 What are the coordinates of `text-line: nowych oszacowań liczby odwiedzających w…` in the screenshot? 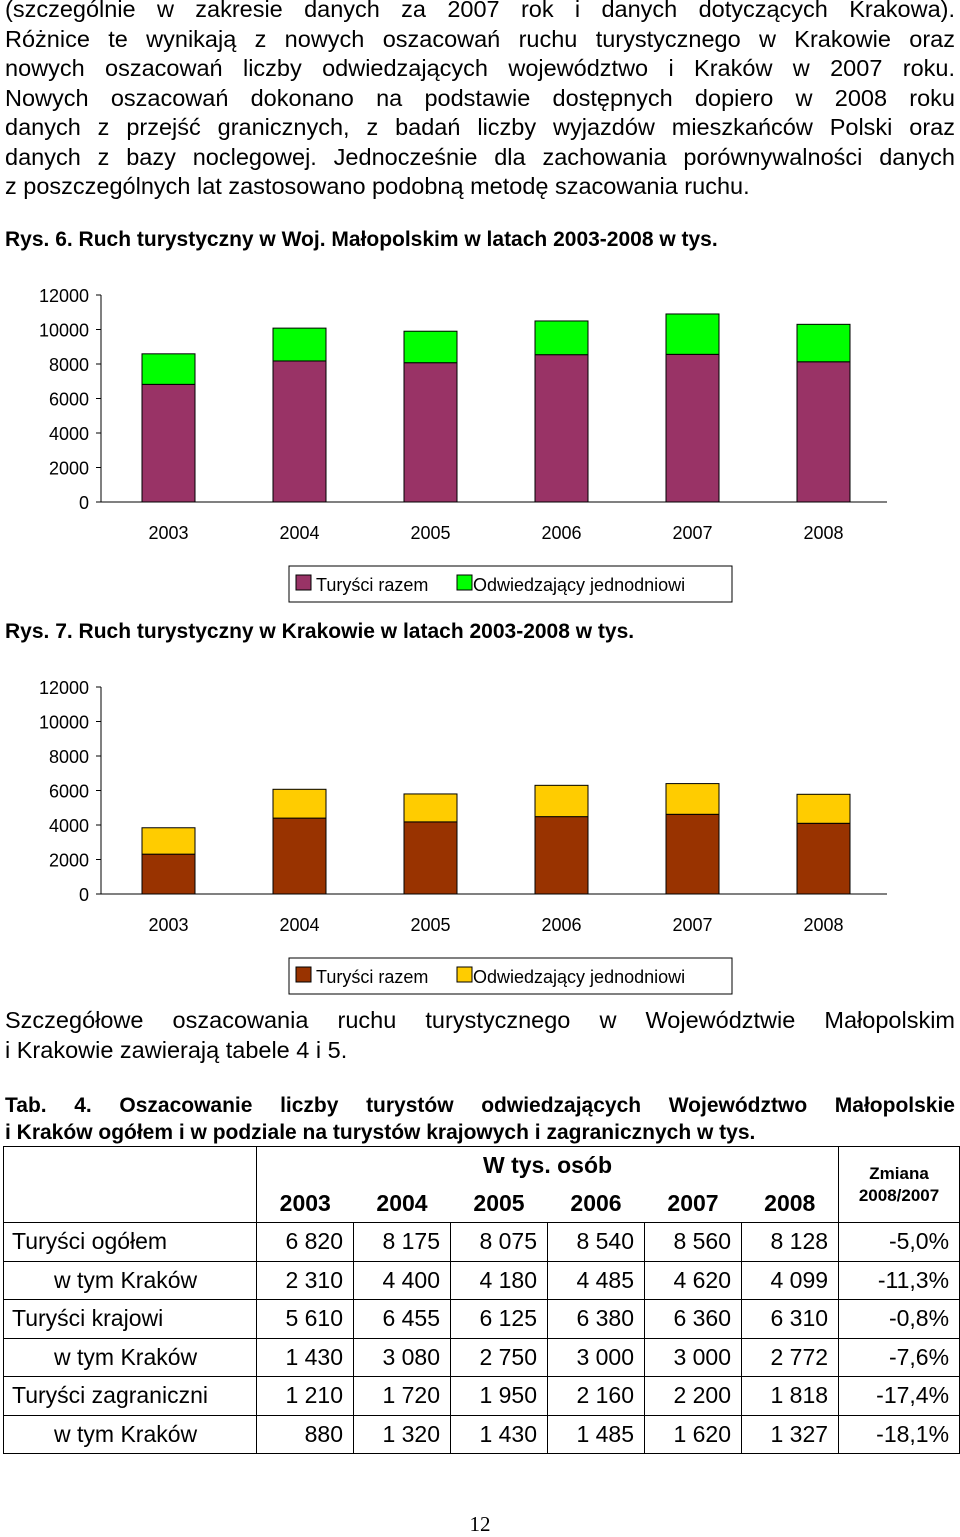 It's located at (480, 68).